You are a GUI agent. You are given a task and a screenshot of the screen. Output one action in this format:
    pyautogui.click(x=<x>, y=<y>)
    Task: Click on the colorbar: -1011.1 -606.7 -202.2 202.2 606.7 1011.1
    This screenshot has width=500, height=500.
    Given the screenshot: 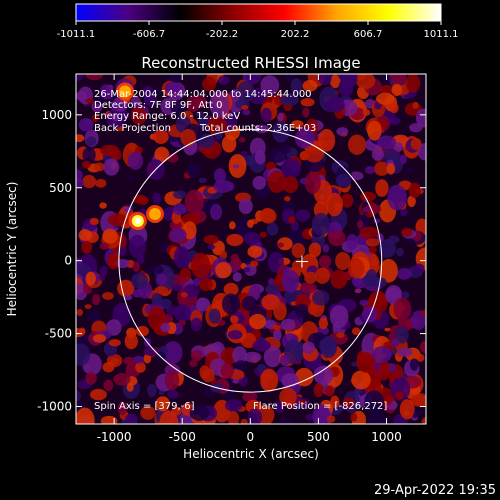 What is the action you would take?
    pyautogui.click(x=258, y=21)
    